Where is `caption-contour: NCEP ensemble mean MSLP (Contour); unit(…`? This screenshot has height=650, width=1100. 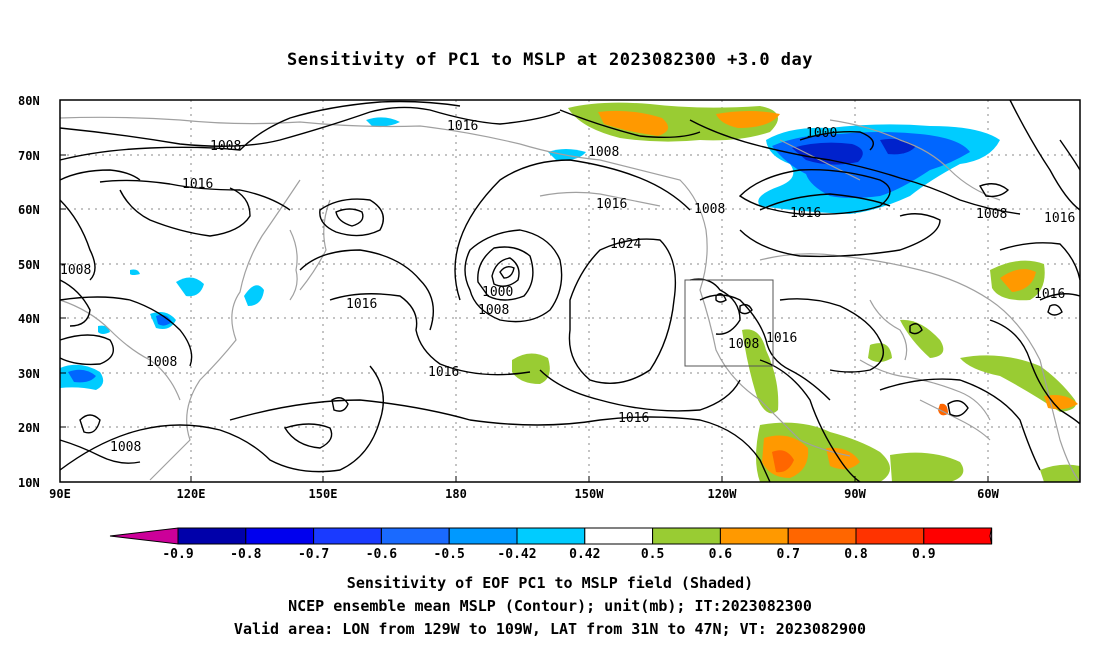
caption-contour: NCEP ensemble mean MSLP (Contour); unit(… is located at coordinates (550, 606).